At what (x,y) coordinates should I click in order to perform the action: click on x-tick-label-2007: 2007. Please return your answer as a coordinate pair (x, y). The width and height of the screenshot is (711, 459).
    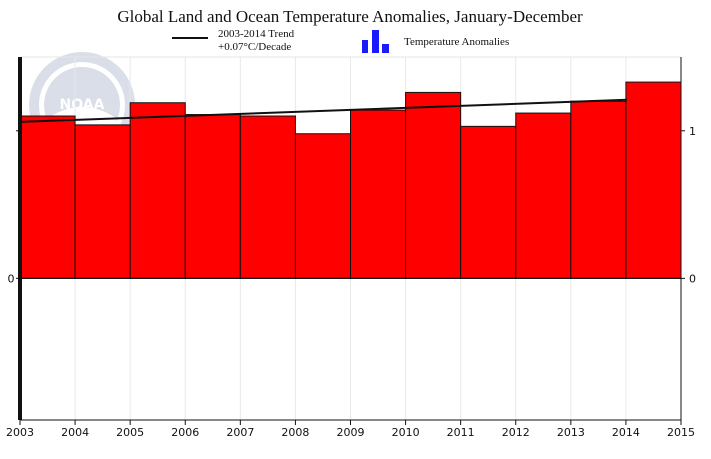
    Looking at the image, I should click on (240, 432).